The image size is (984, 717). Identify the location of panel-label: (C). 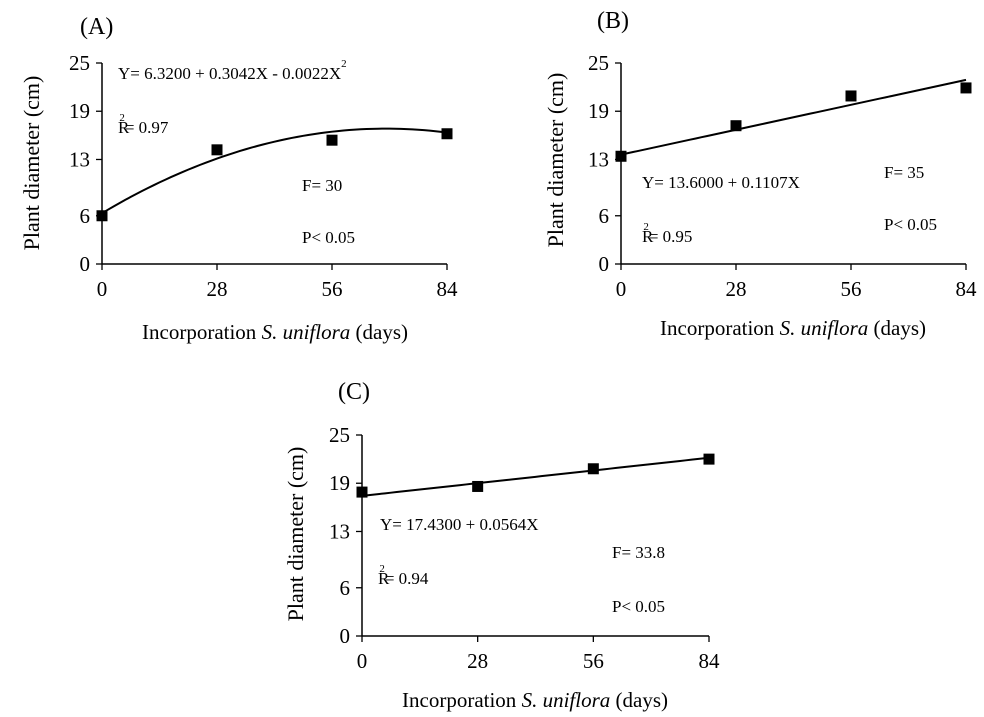
(354, 392).